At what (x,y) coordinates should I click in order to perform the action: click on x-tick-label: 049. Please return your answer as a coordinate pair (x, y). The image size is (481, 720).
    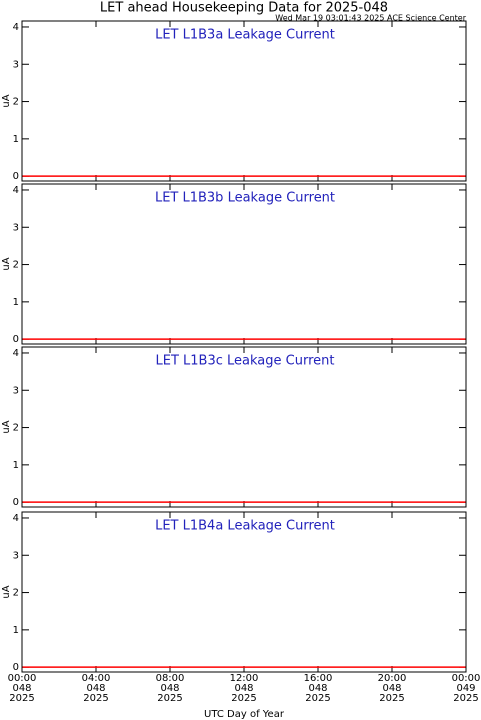
    Looking at the image, I should click on (465, 688).